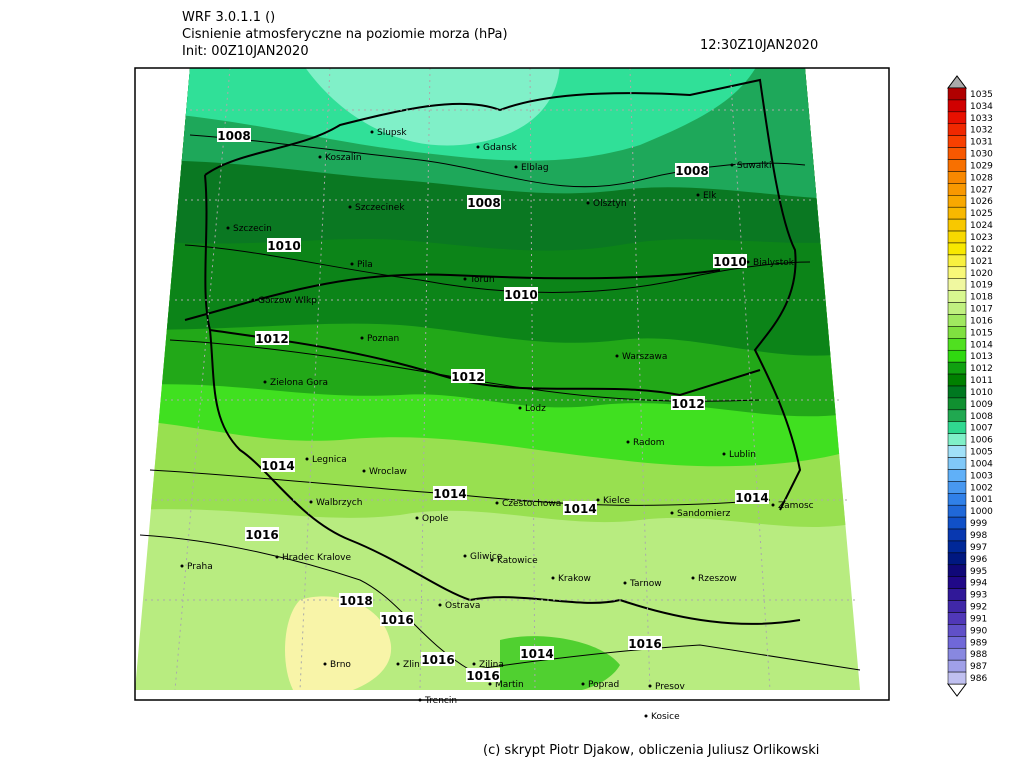 This screenshot has height=772, width=1024. I want to click on city-label: Suwalki, so click(754, 166).